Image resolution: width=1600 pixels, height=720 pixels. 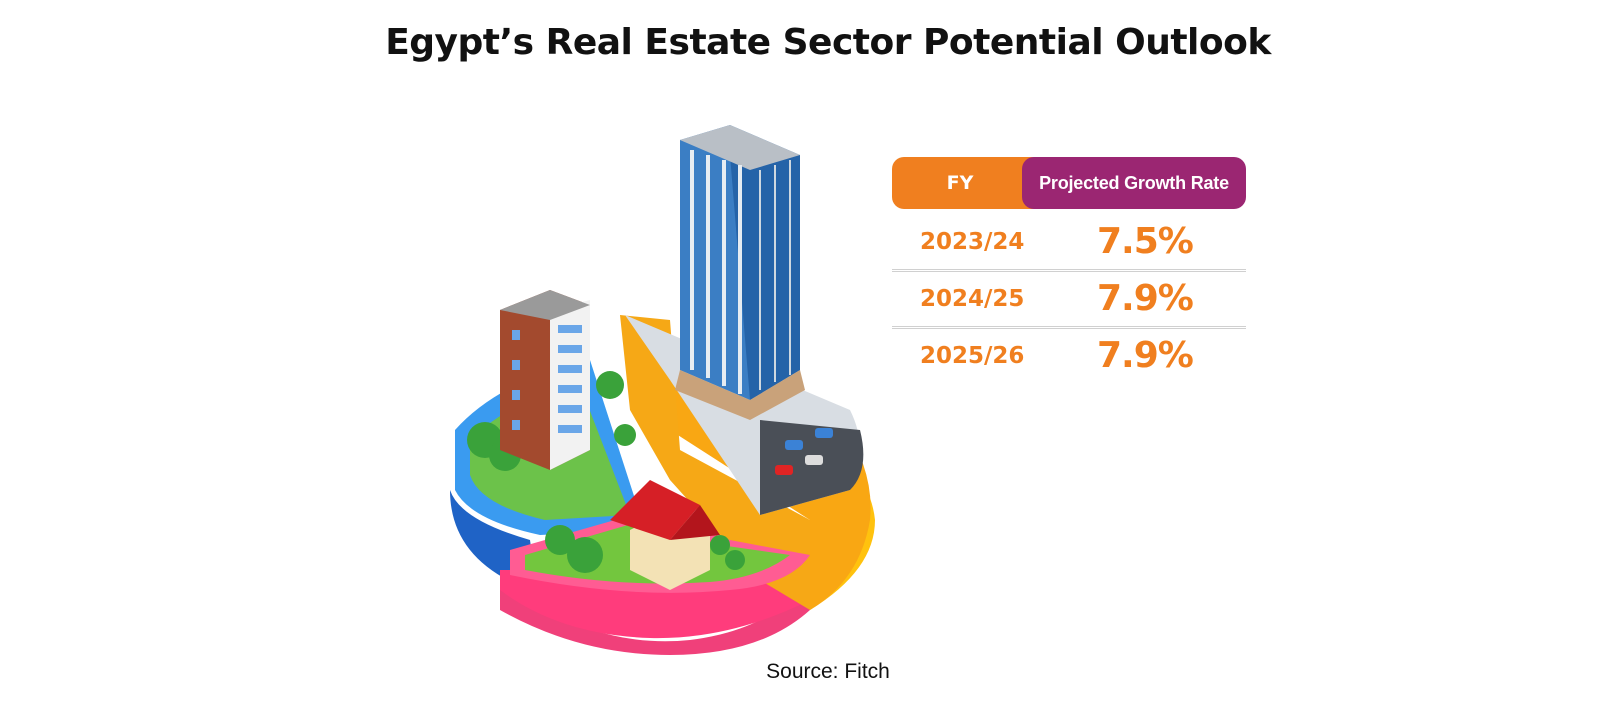 I want to click on table-header: FY Projected Growth Rate, so click(x=1069, y=183).